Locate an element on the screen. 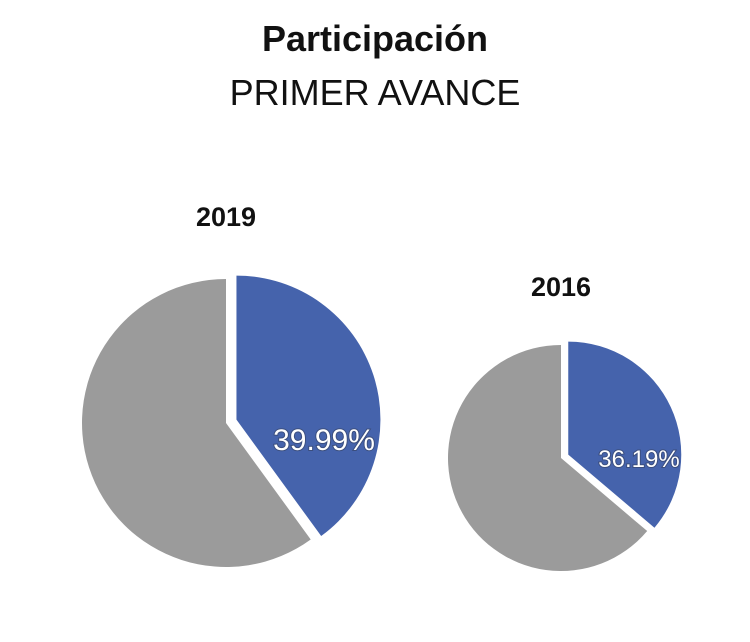  pie-chart-2016: 2016 36.19% is located at coordinates (564, 421).